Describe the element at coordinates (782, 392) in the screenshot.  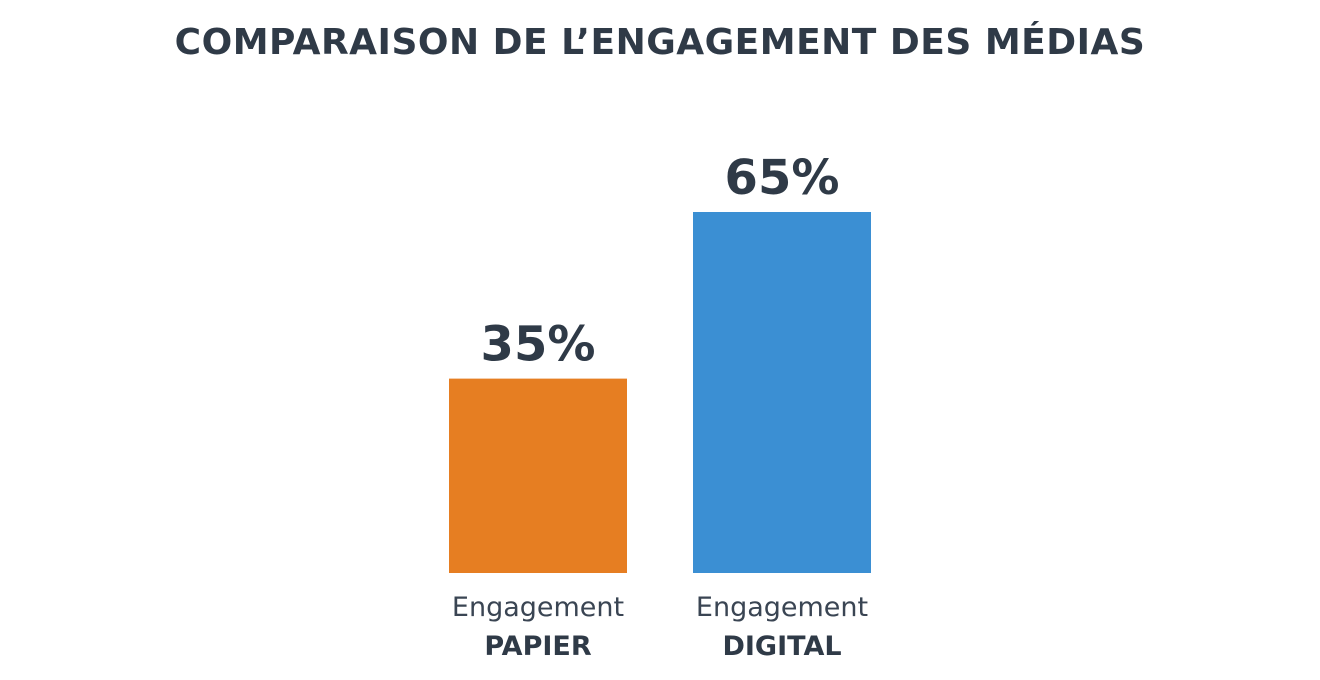
I see `bar-digital` at that location.